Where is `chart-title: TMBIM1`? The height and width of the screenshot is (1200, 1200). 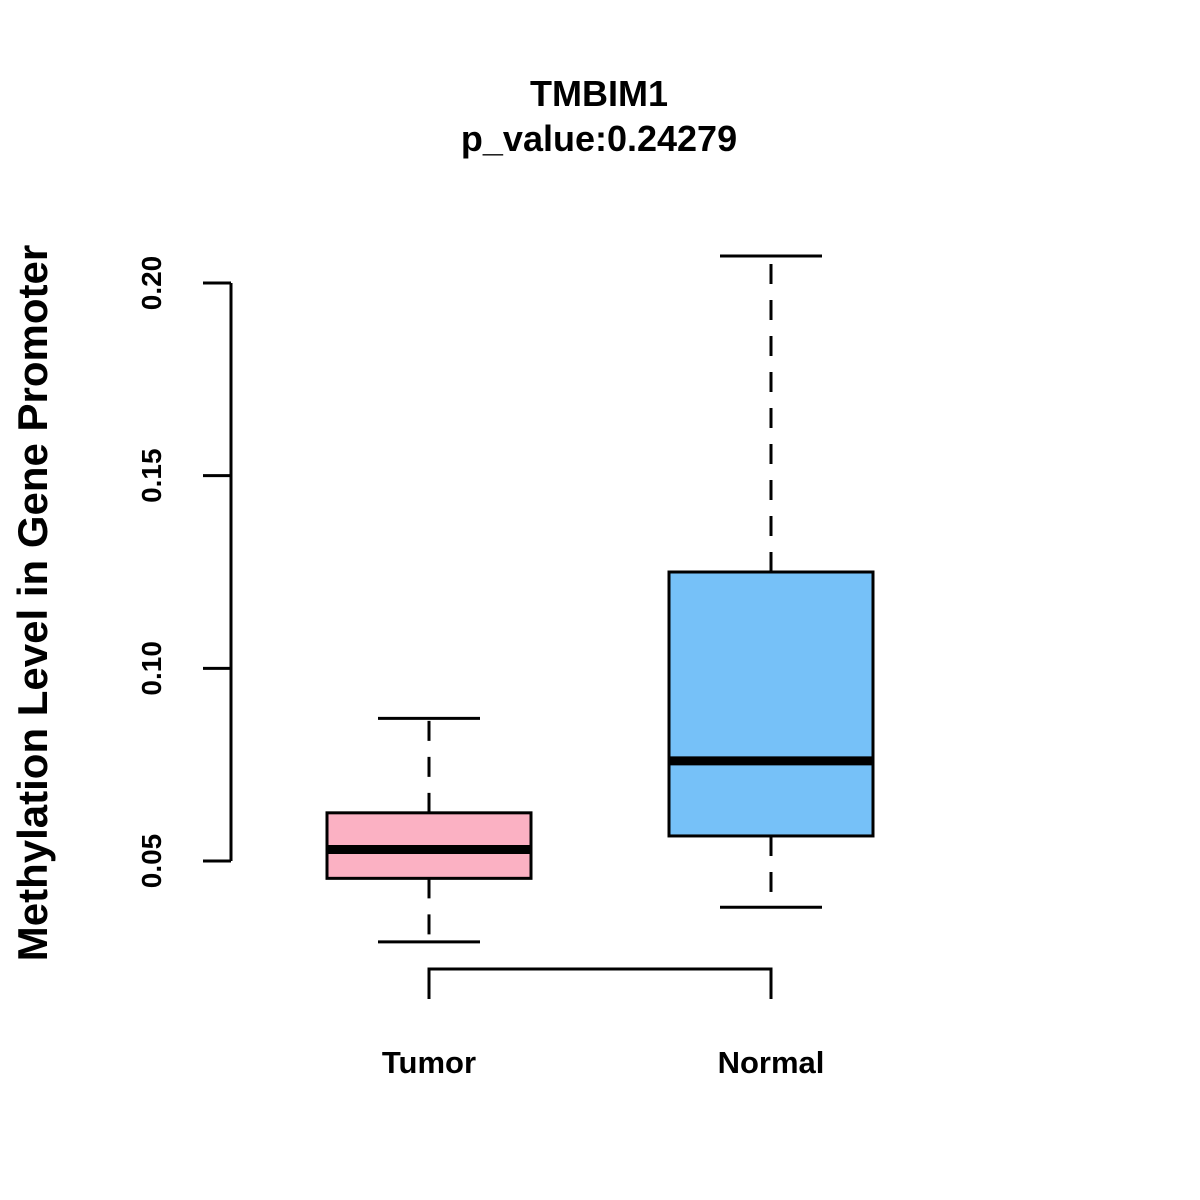 chart-title: TMBIM1 is located at coordinates (599, 93).